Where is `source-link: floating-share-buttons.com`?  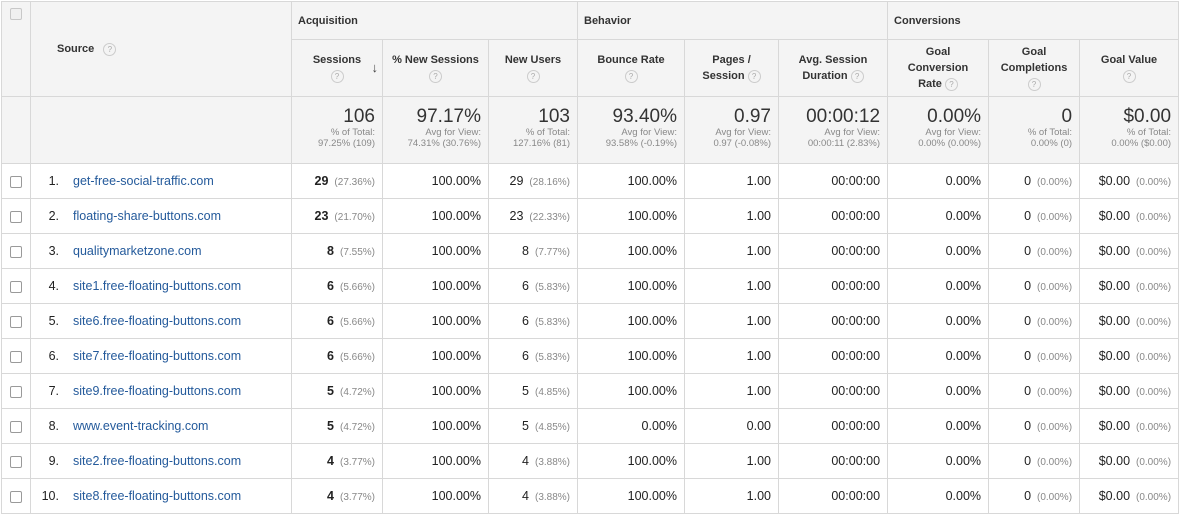
source-link: floating-share-buttons.com is located at coordinates (147, 216).